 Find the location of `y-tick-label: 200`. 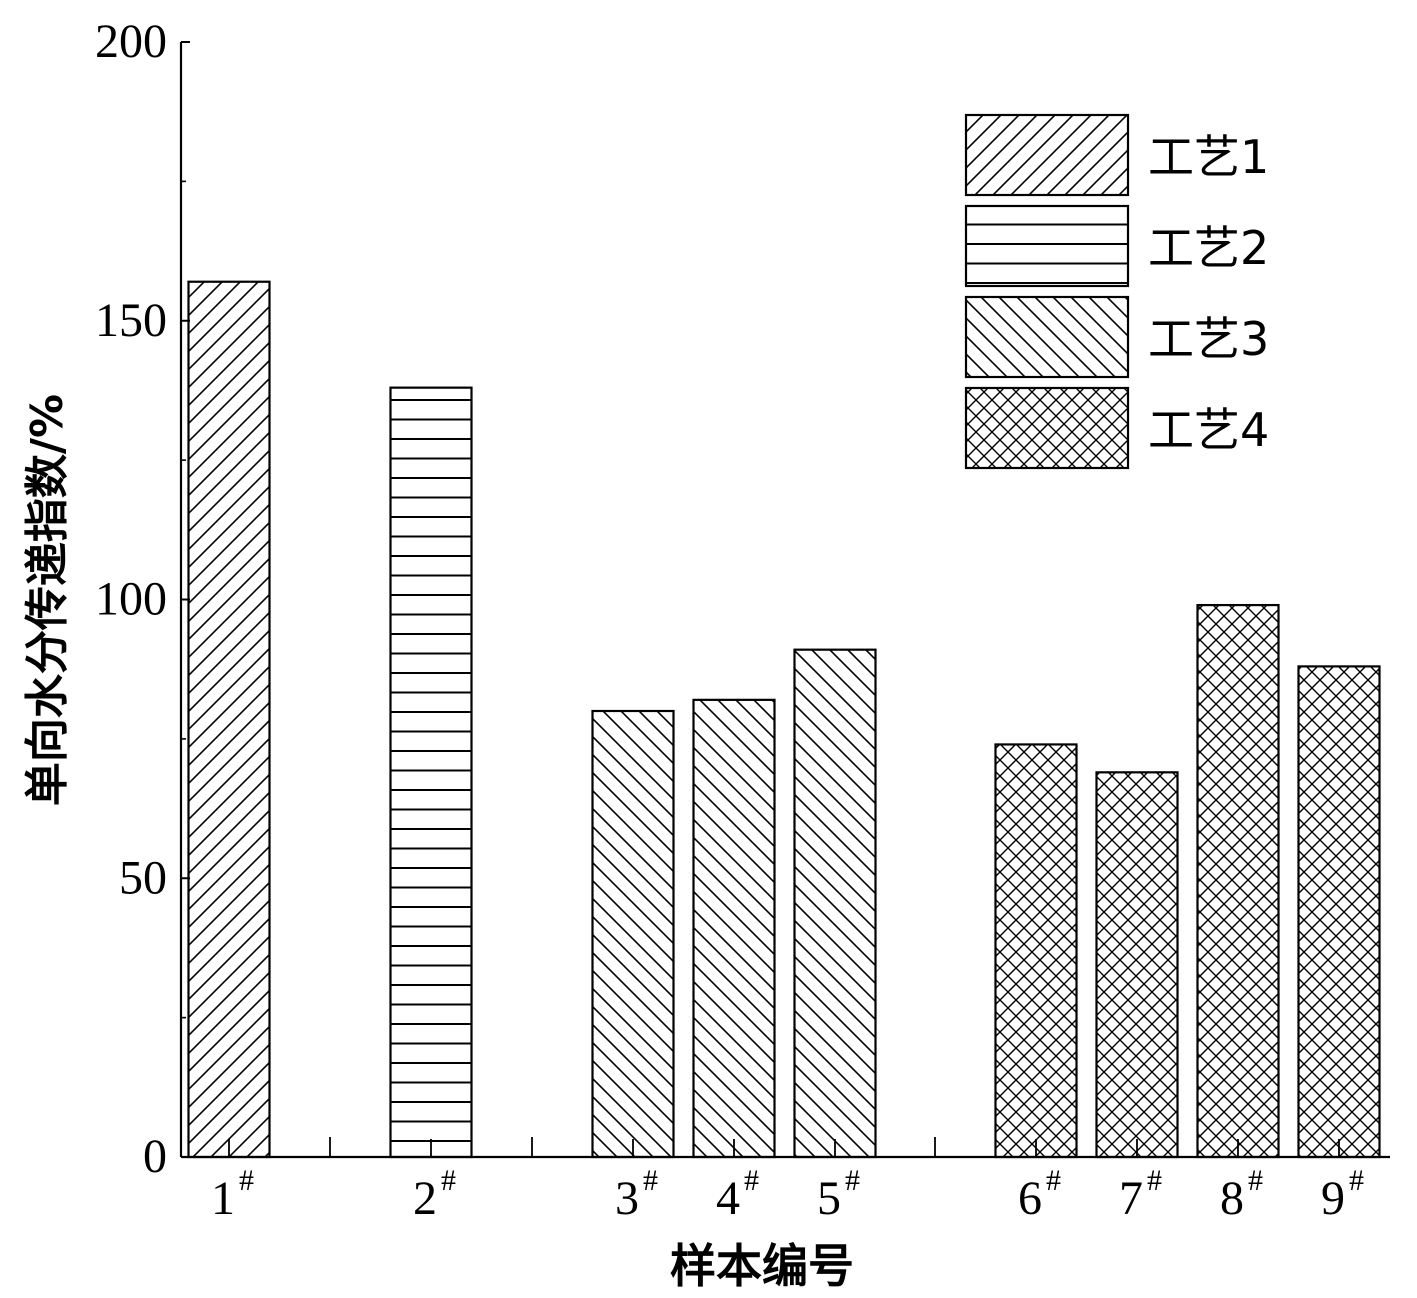

y-tick-label: 200 is located at coordinates (131, 41).